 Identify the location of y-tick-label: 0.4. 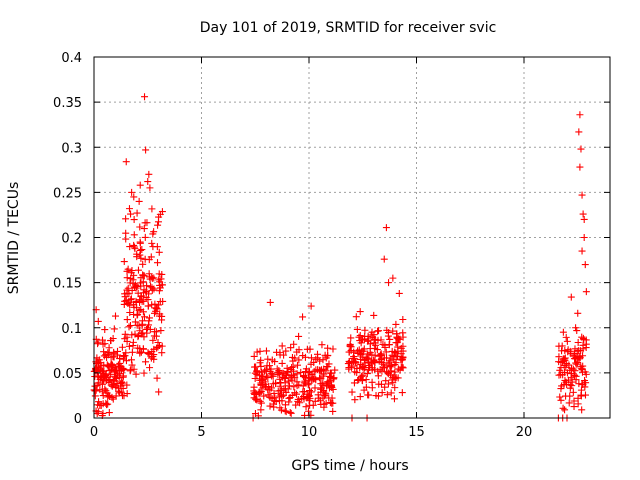
(71, 58).